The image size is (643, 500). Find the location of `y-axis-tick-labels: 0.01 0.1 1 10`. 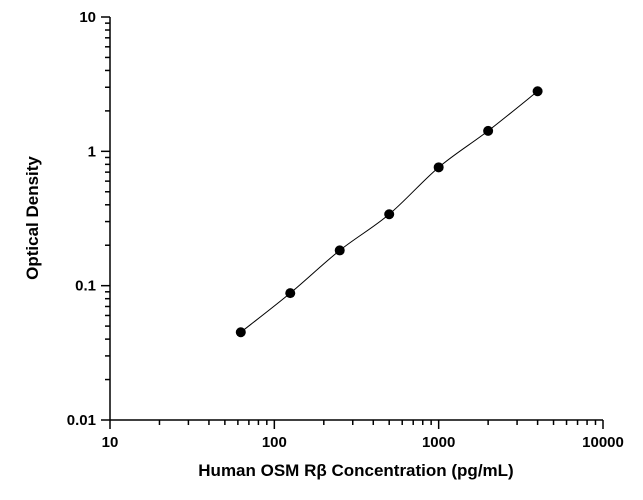

y-axis-tick-labels: 0.01 0.1 1 10 is located at coordinates (81, 219).